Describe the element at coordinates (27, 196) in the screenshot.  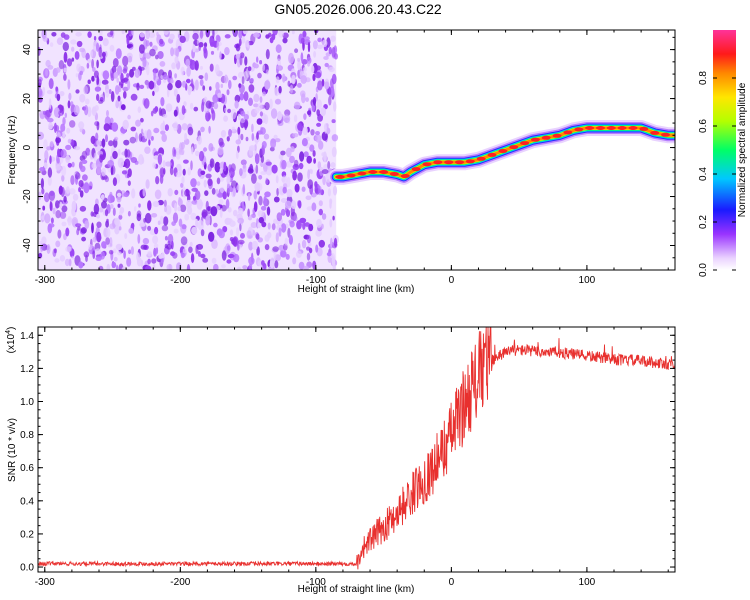
I see `y-tick-label-top: -20` at that location.